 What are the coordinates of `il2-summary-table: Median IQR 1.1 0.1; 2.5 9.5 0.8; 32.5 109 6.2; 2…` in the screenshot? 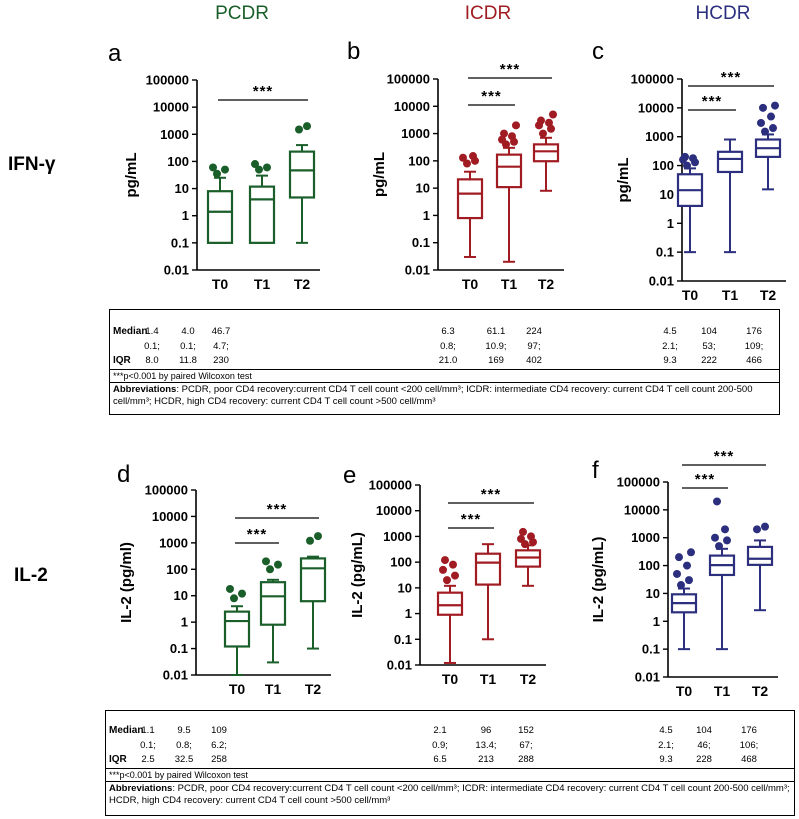 It's located at (450, 763).